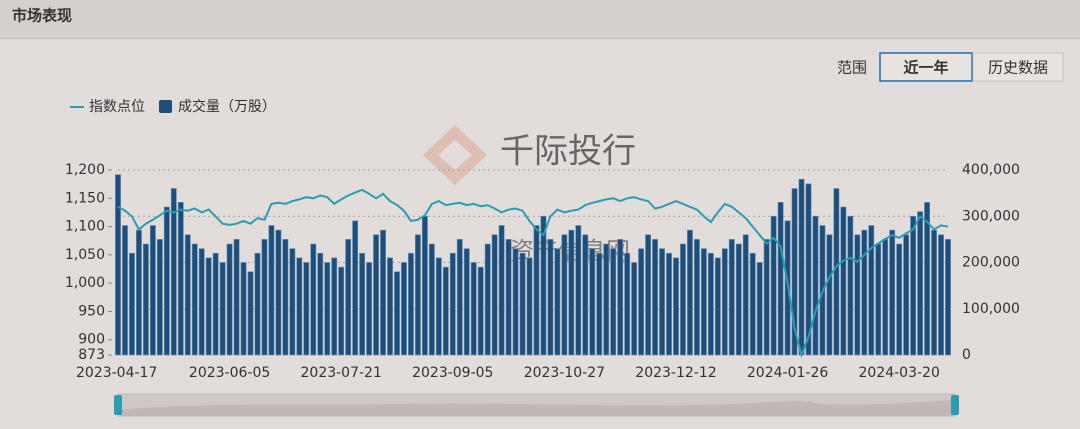 This screenshot has height=429, width=1080. I want to click on x-tick-label: 2023-10-27, so click(564, 373).